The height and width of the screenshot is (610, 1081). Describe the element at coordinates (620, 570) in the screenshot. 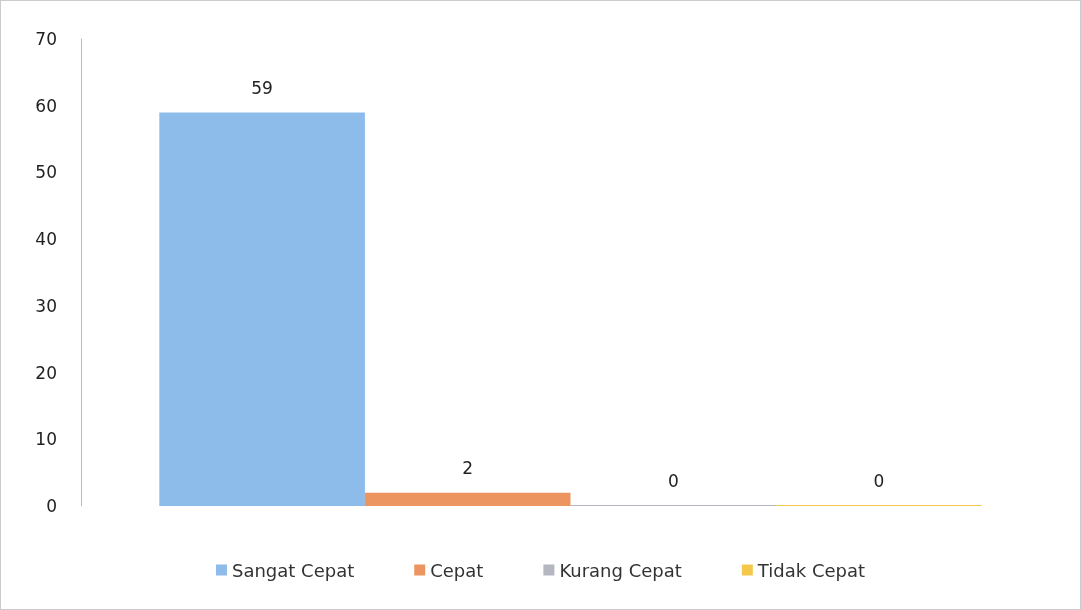

I see `legend-label: Kurang Cepat` at that location.